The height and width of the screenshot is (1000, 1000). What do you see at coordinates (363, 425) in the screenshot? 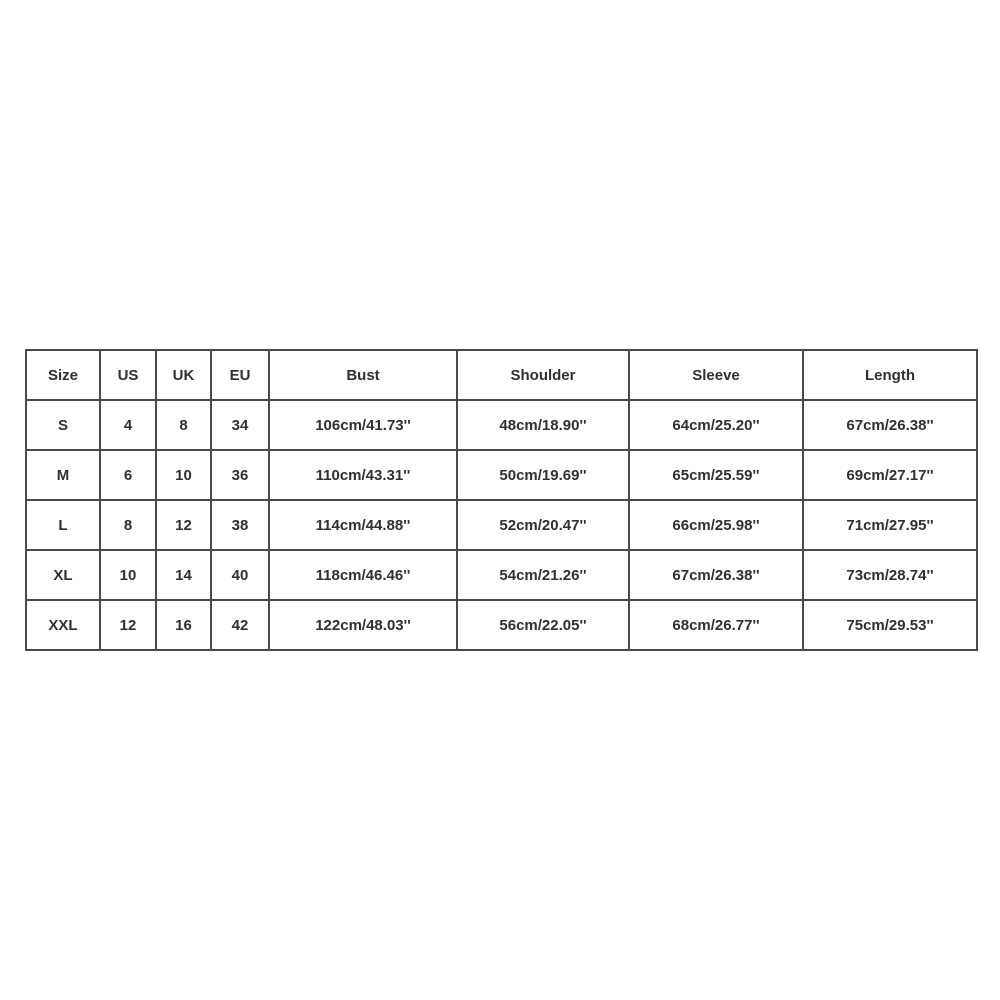
I see `table-cell: 106cm/41.73''` at bounding box center [363, 425].